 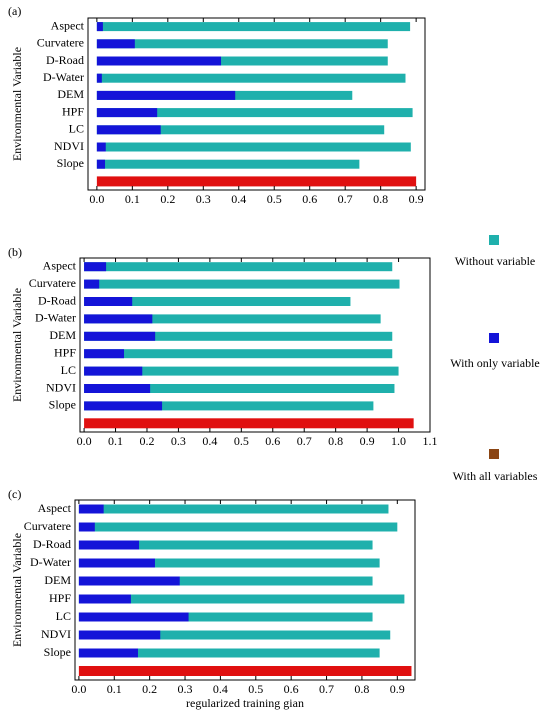 I want to click on y-tick-label: Curvatere, so click(x=60, y=43).